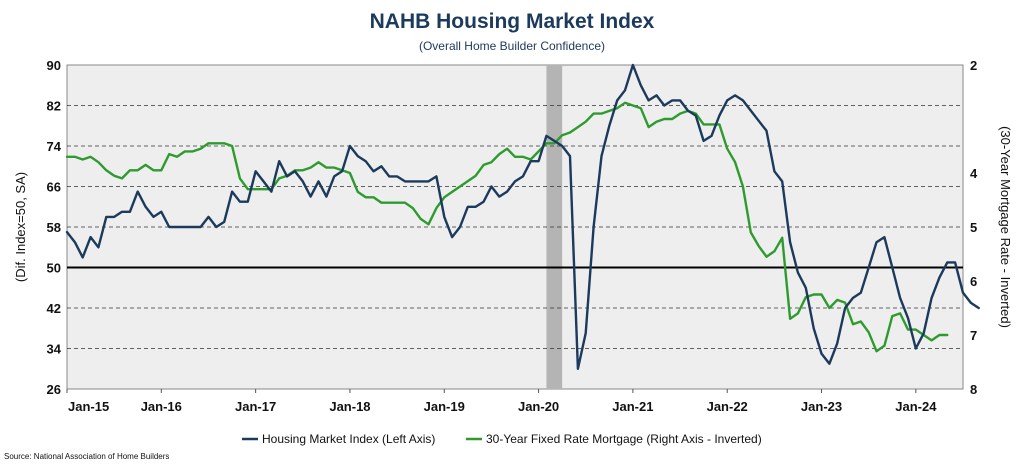 The height and width of the screenshot is (465, 1024). What do you see at coordinates (54, 227) in the screenshot?
I see `y-left-tick-label: 58` at bounding box center [54, 227].